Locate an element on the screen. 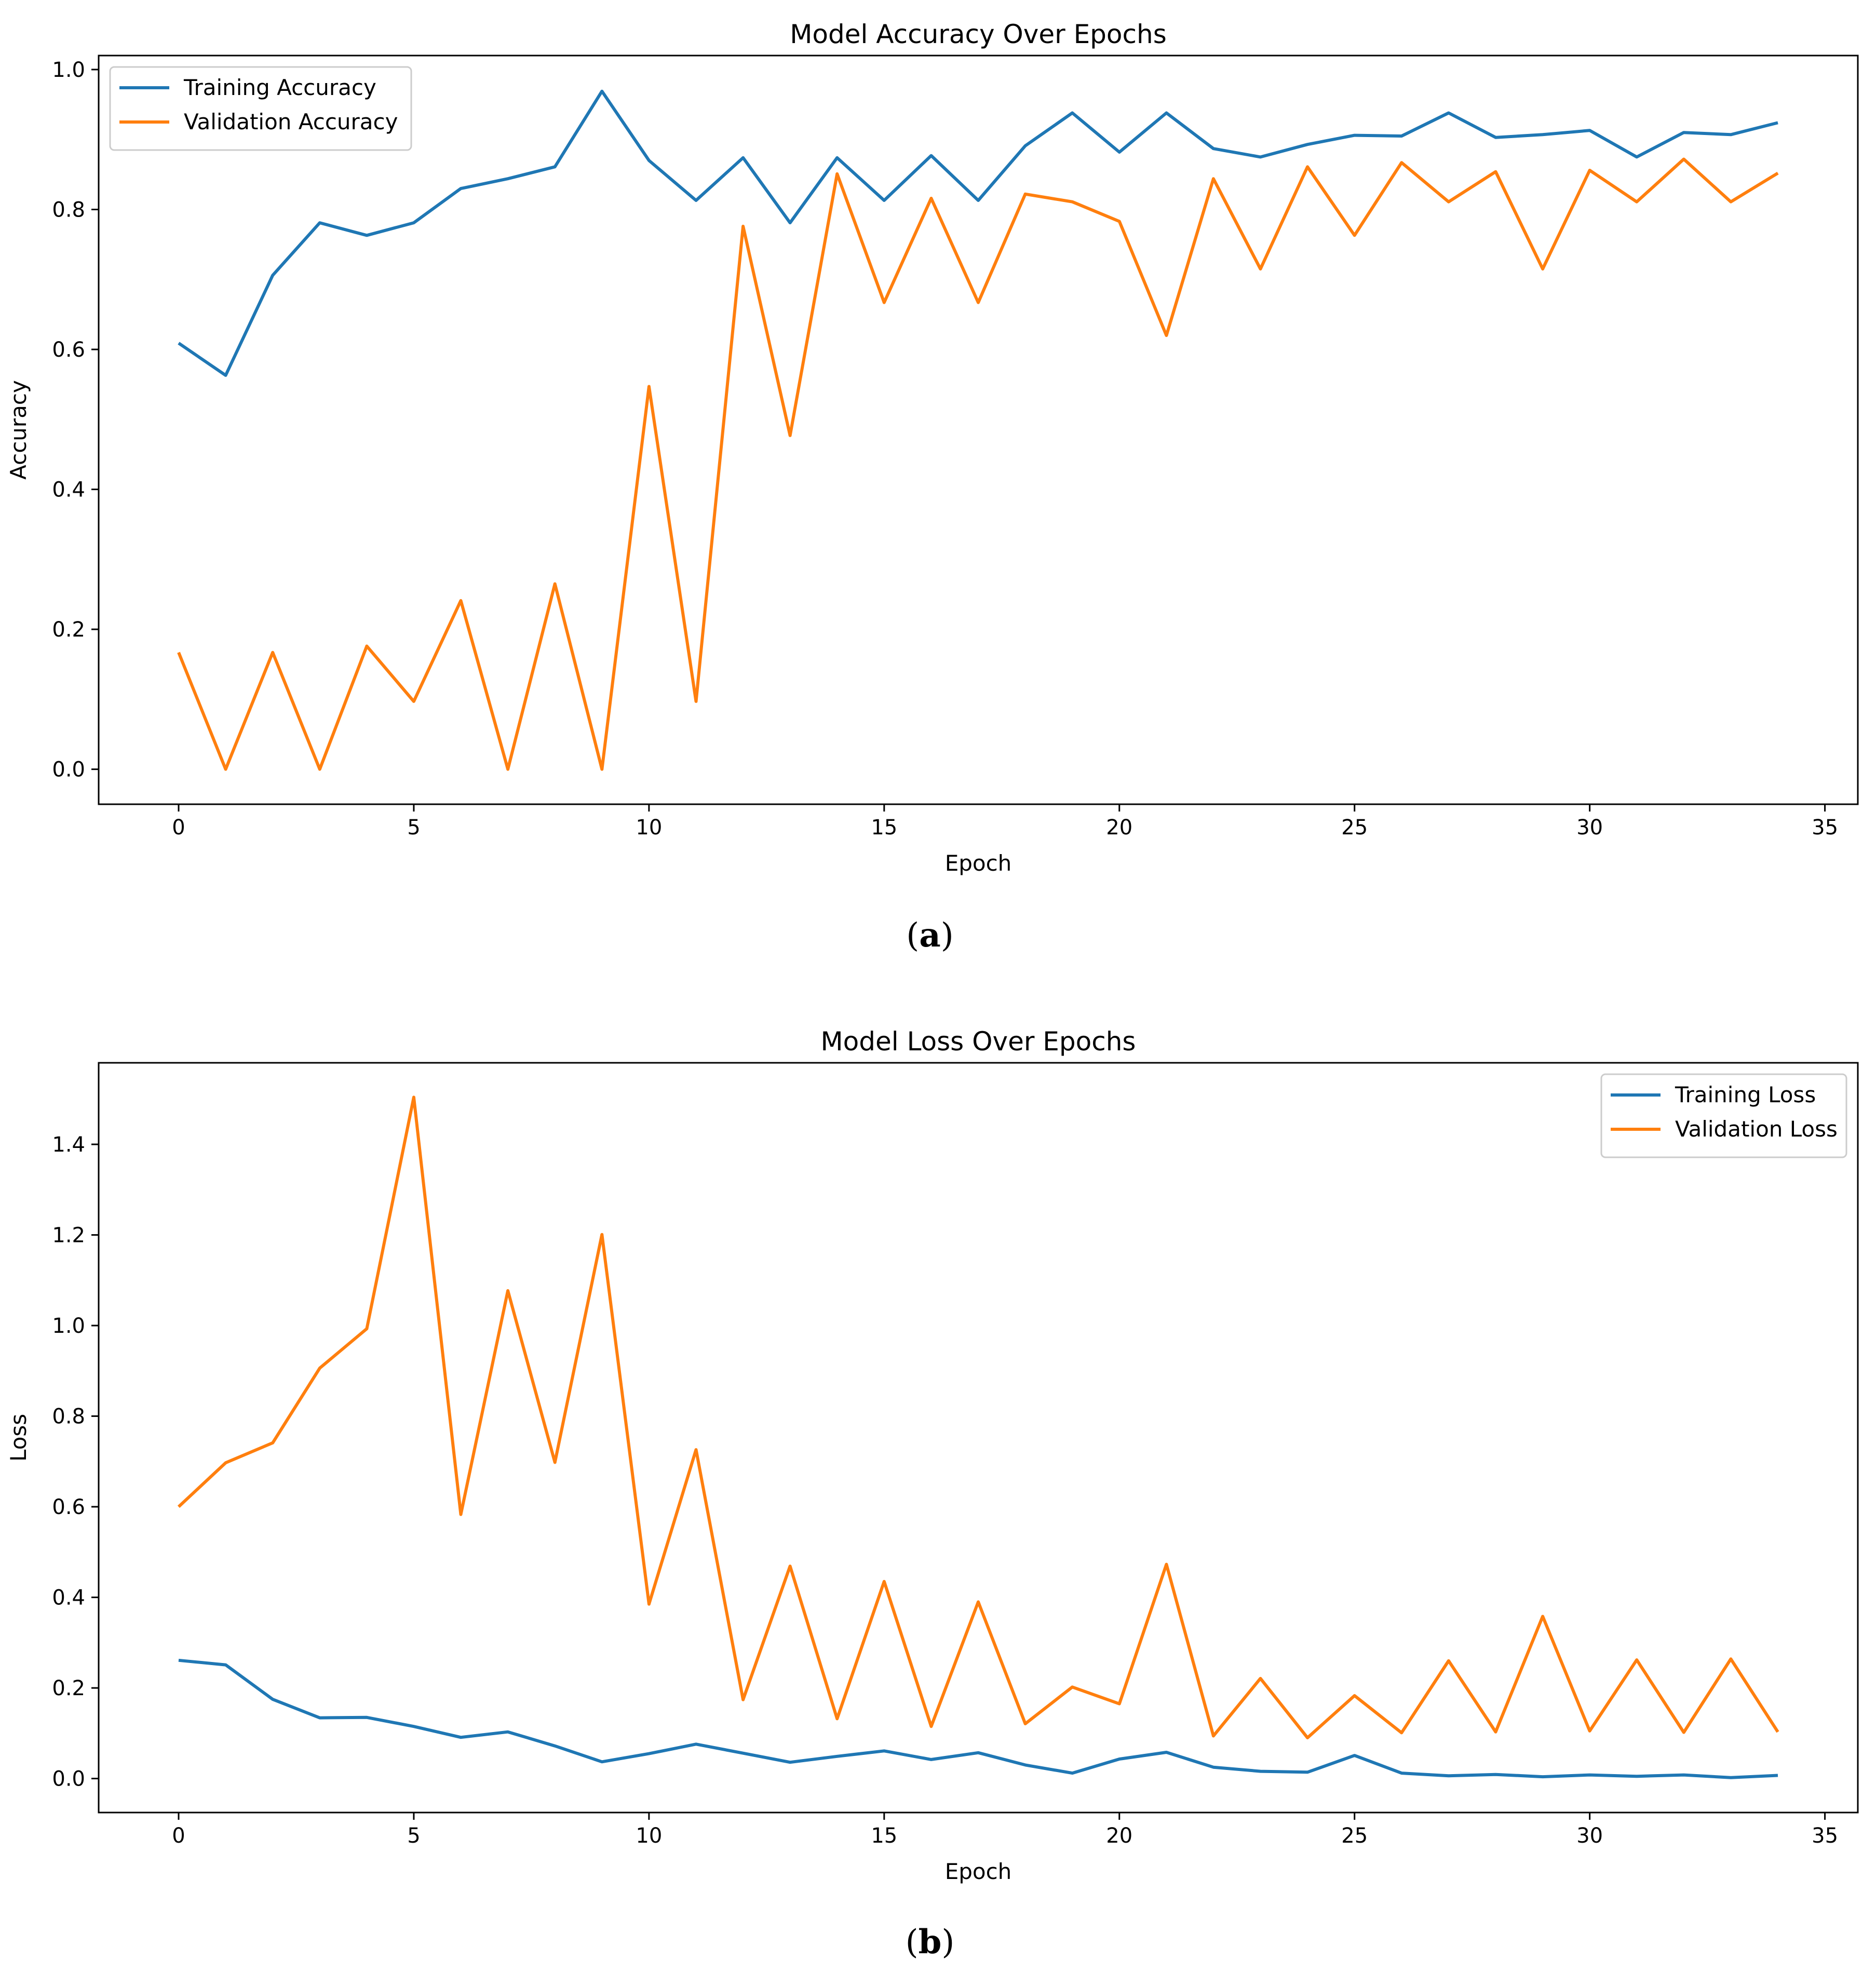 The height and width of the screenshot is (1974, 1876). legend: Training Loss Validation Loss is located at coordinates (1723, 1115).